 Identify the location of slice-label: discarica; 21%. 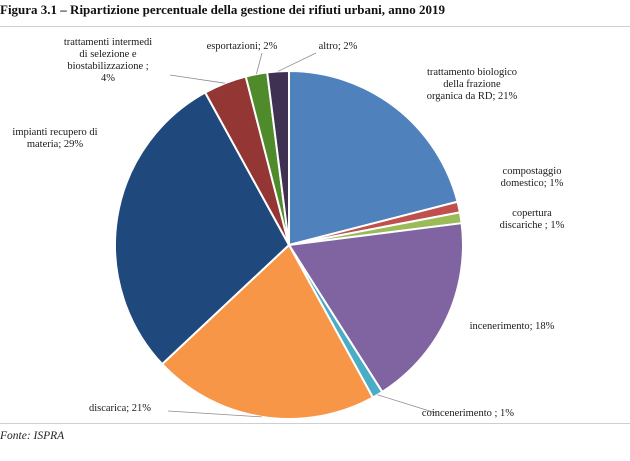
(120, 408).